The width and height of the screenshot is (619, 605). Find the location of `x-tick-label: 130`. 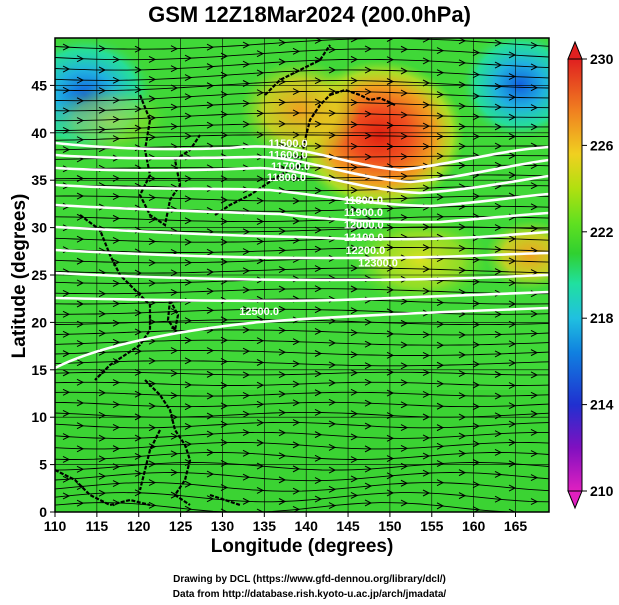

x-tick-label: 130 is located at coordinates (223, 526).